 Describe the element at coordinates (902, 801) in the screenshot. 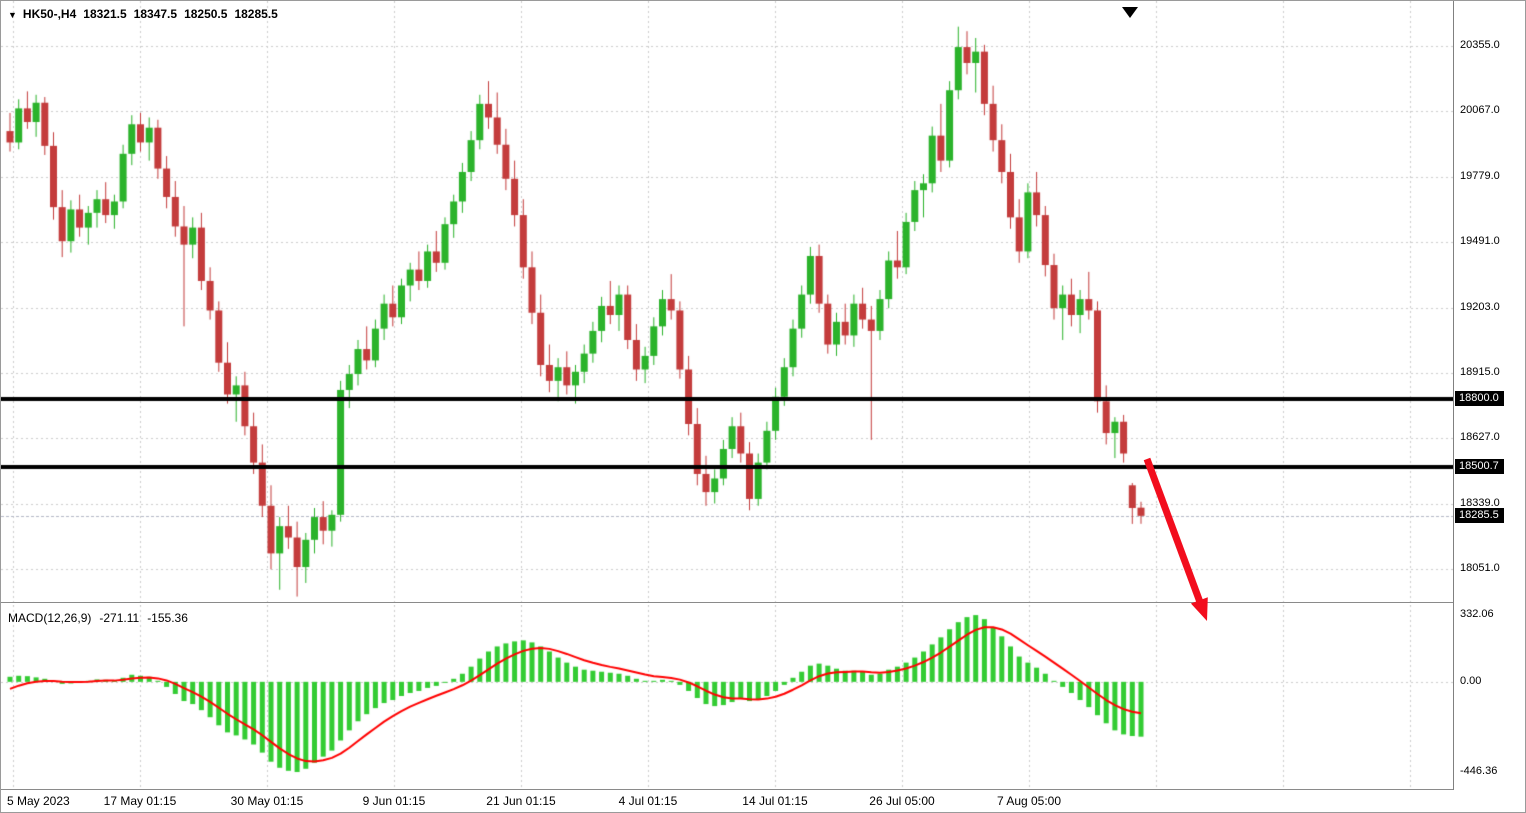

I see `time-tick-label: 26 Jul 05:00` at that location.